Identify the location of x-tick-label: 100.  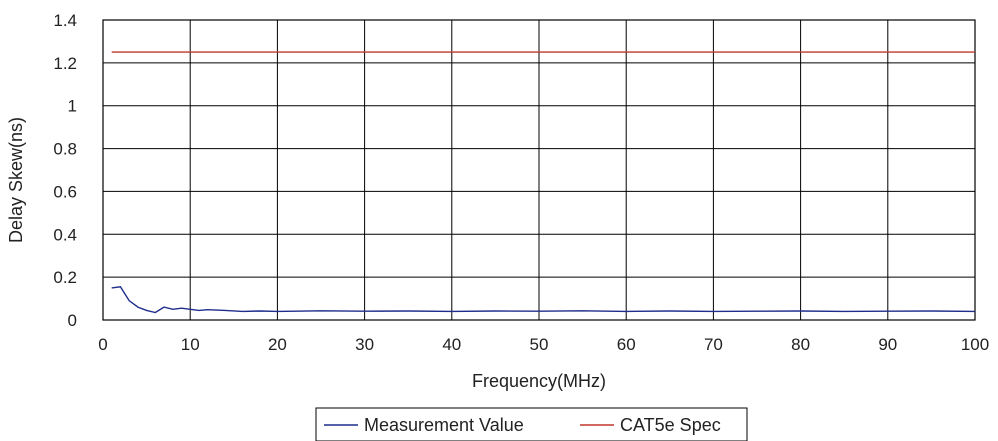
(975, 344).